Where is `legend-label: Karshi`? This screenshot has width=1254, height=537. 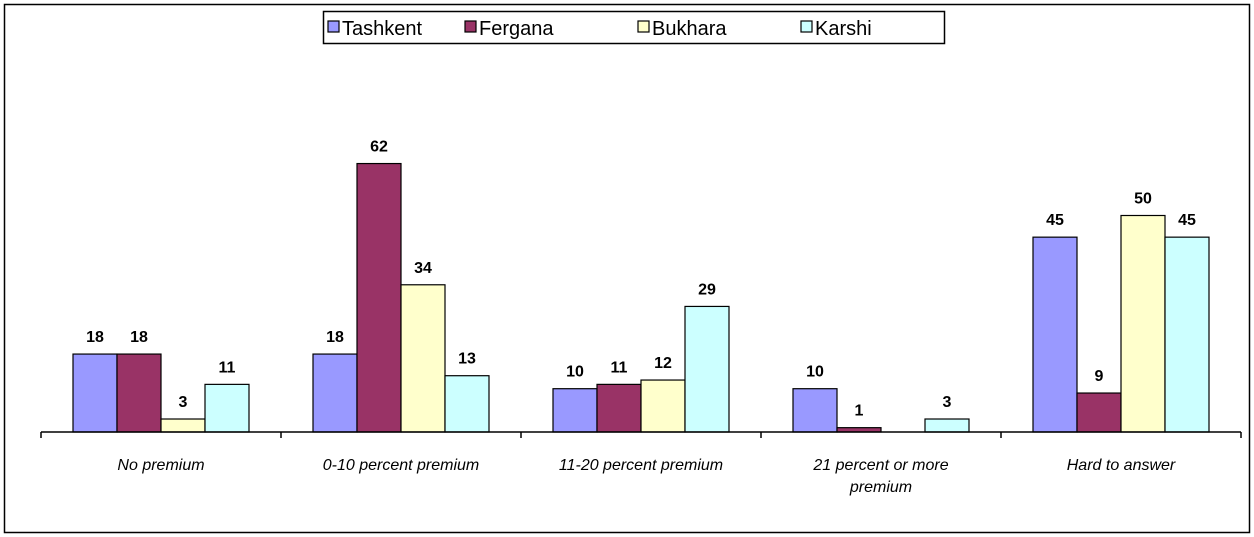
legend-label: Karshi is located at coordinates (843, 29).